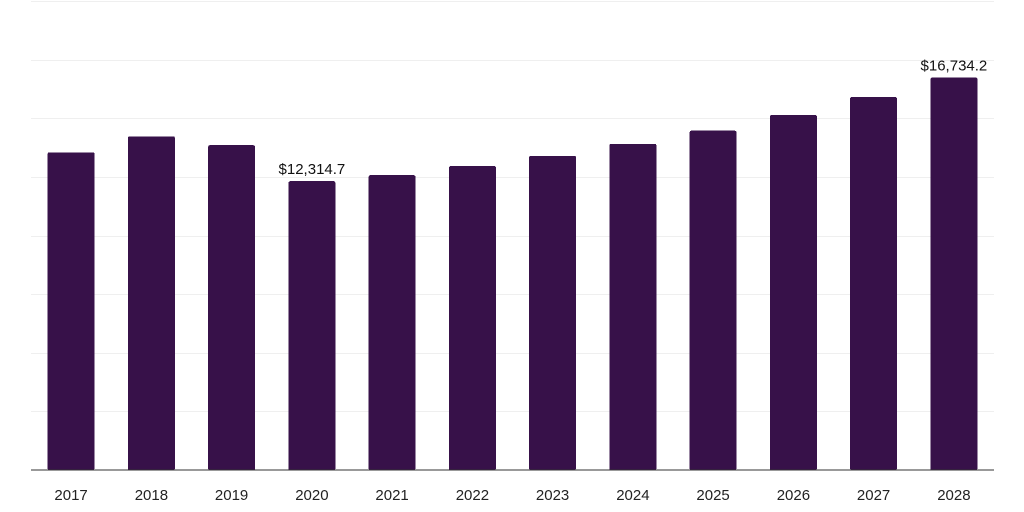  Describe the element at coordinates (713, 300) in the screenshot. I see `bar-2025` at that location.